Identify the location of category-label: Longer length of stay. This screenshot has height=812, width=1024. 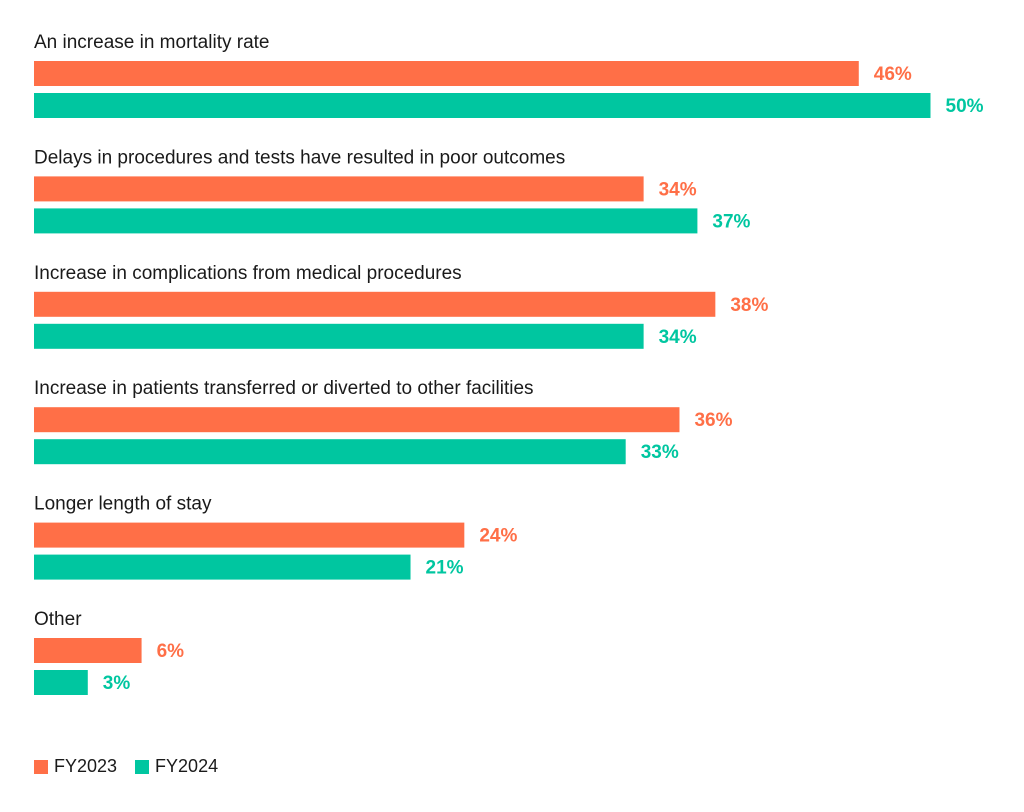
(123, 504).